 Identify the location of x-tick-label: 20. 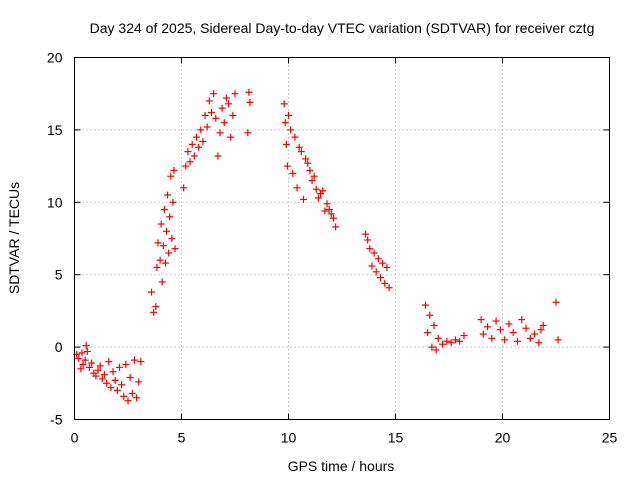
(503, 438).